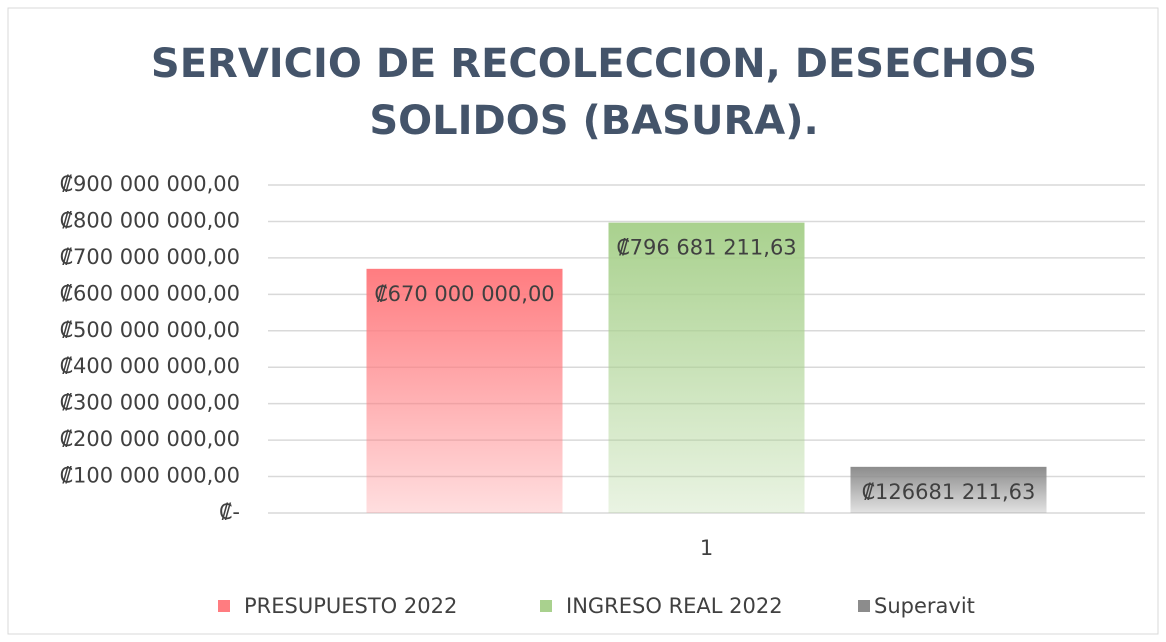  What do you see at coordinates (594, 64) in the screenshot?
I see `chart-title: SERVICIO DE RECOLECCION, DESECHOS` at bounding box center [594, 64].